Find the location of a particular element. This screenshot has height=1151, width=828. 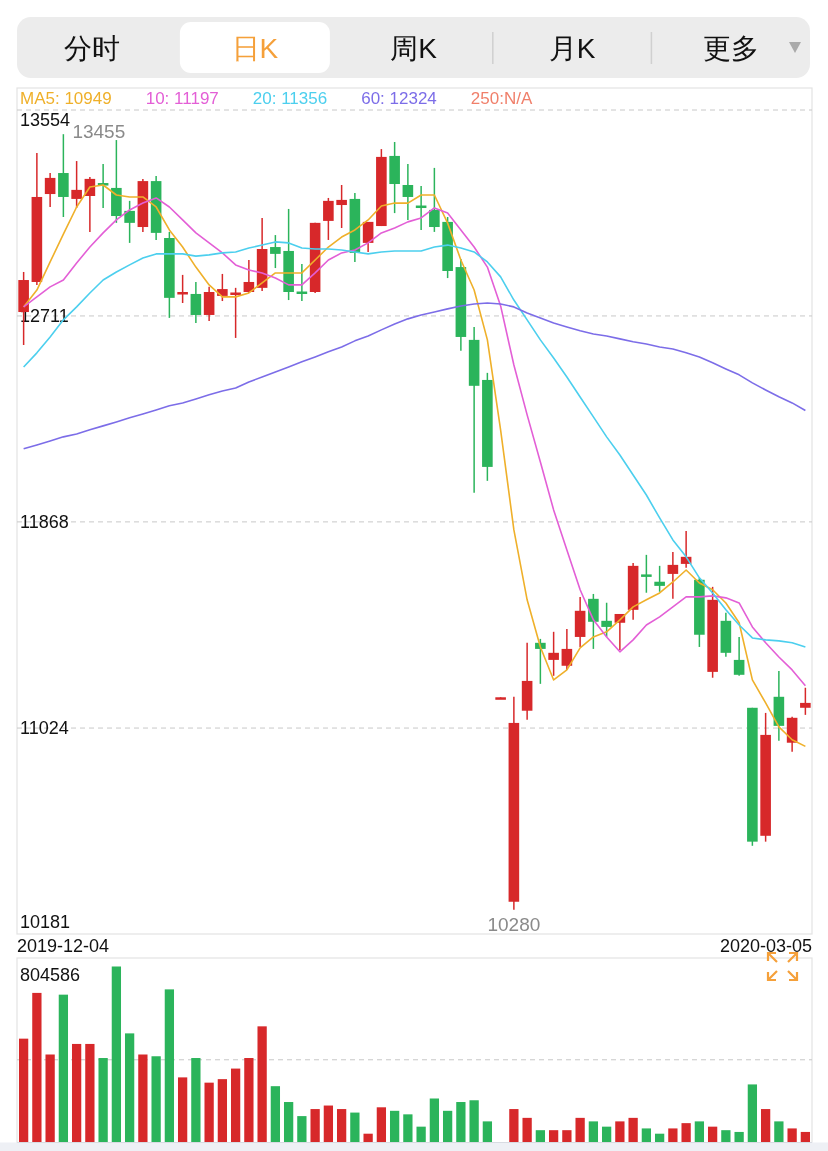

y-tick-label: 11024 is located at coordinates (44, 728).